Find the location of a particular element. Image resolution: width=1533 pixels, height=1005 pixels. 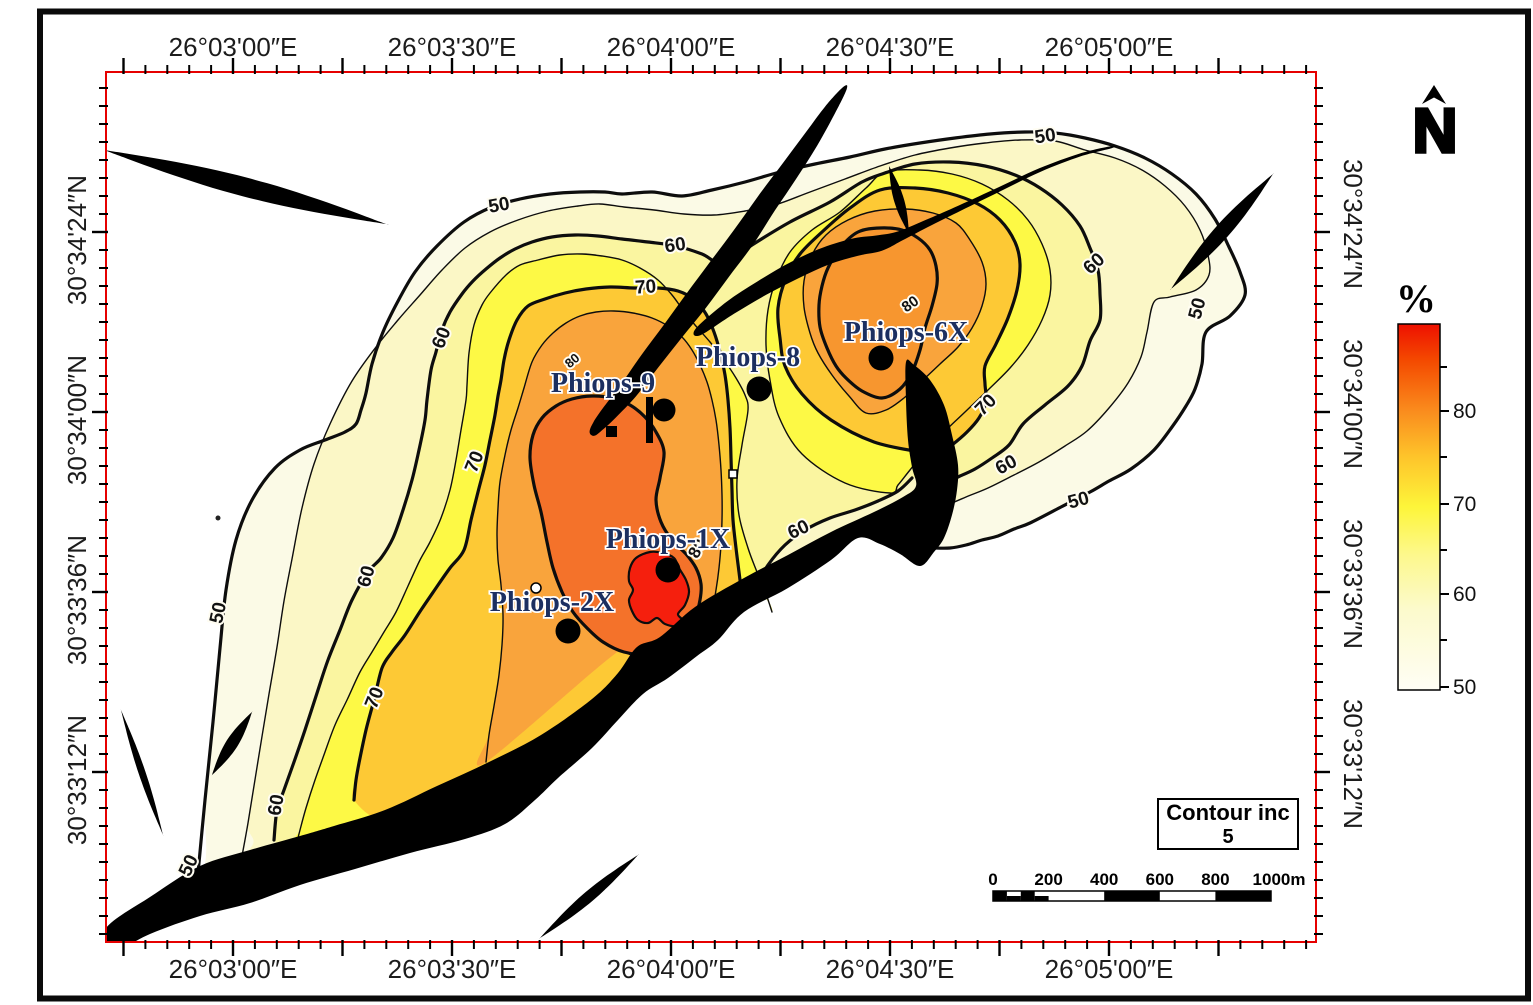

svg-text: 800 is located at coordinates (1215, 879).